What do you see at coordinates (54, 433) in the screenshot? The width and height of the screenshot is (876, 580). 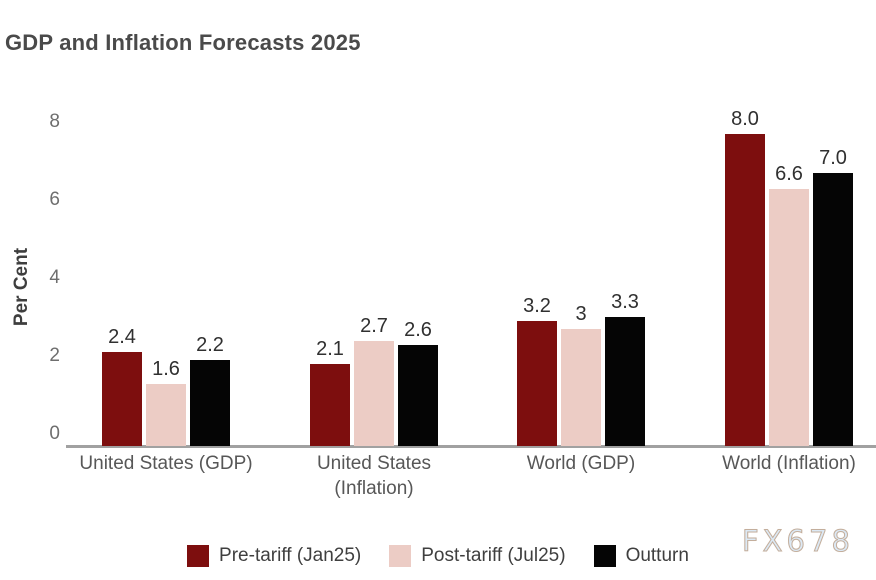 I see `y-tick-label: 0` at bounding box center [54, 433].